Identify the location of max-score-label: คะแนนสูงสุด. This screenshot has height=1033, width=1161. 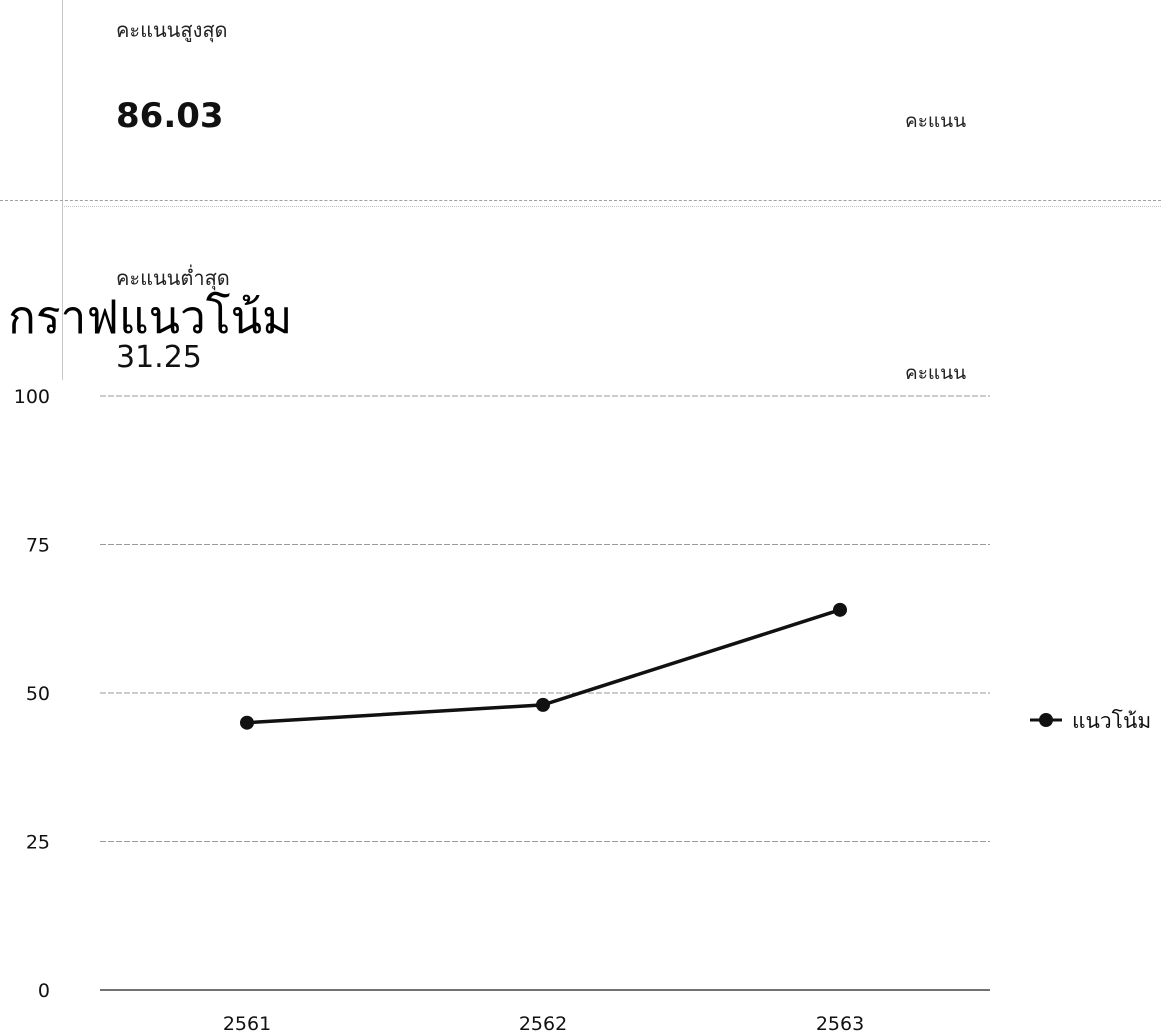
(172, 30).